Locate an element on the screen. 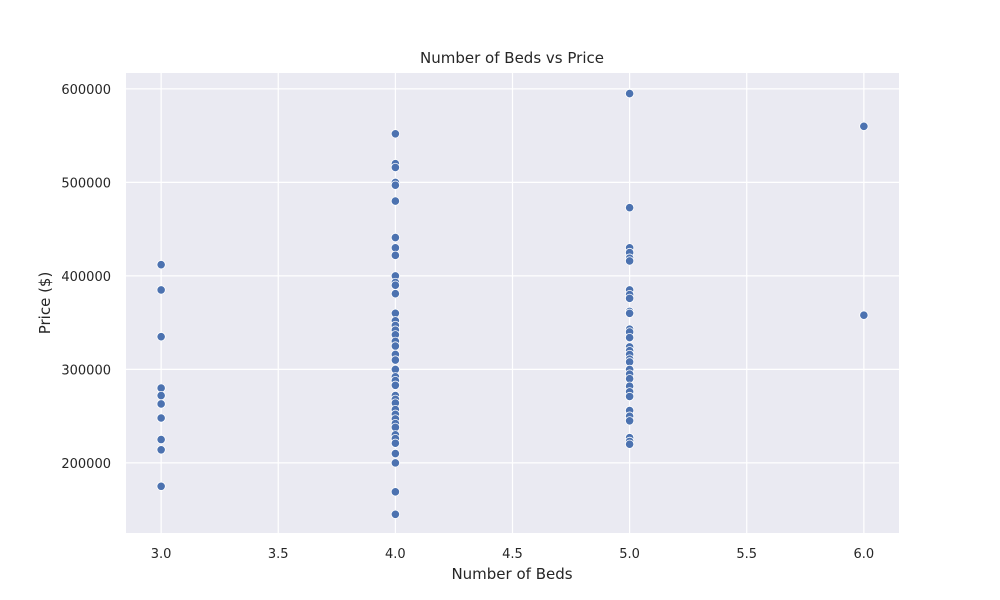 Image resolution: width=1000 pixels, height=600 pixels. y-axis-label: Price ($) is located at coordinates (45, 303).